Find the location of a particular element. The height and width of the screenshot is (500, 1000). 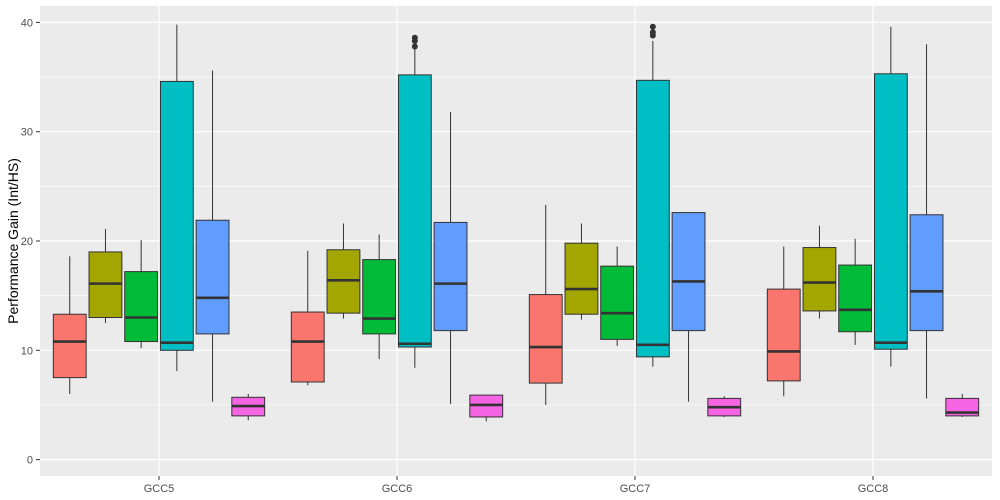

box-series6-gcc8 is located at coordinates (962, 405).